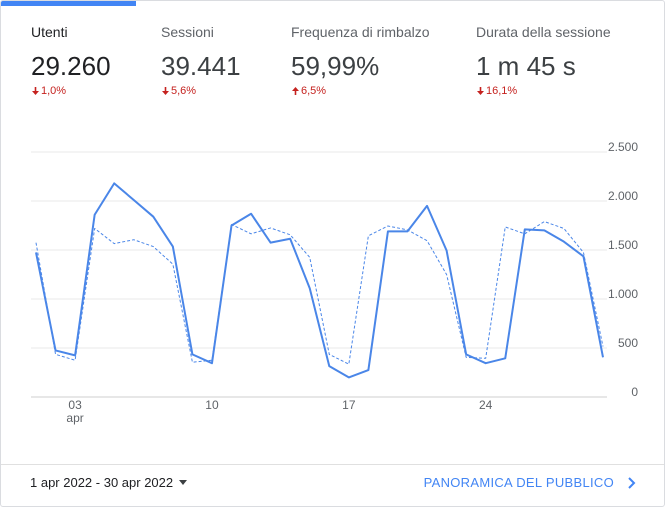 The height and width of the screenshot is (507, 665). What do you see at coordinates (543, 32) in the screenshot?
I see `metric-label: Durata della sessione` at bounding box center [543, 32].